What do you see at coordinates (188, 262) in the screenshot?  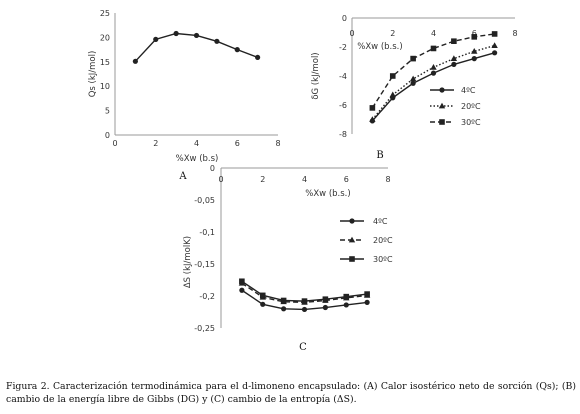 I see `y-axis-label: ΔS (kJ/molK)` at bounding box center [188, 262].